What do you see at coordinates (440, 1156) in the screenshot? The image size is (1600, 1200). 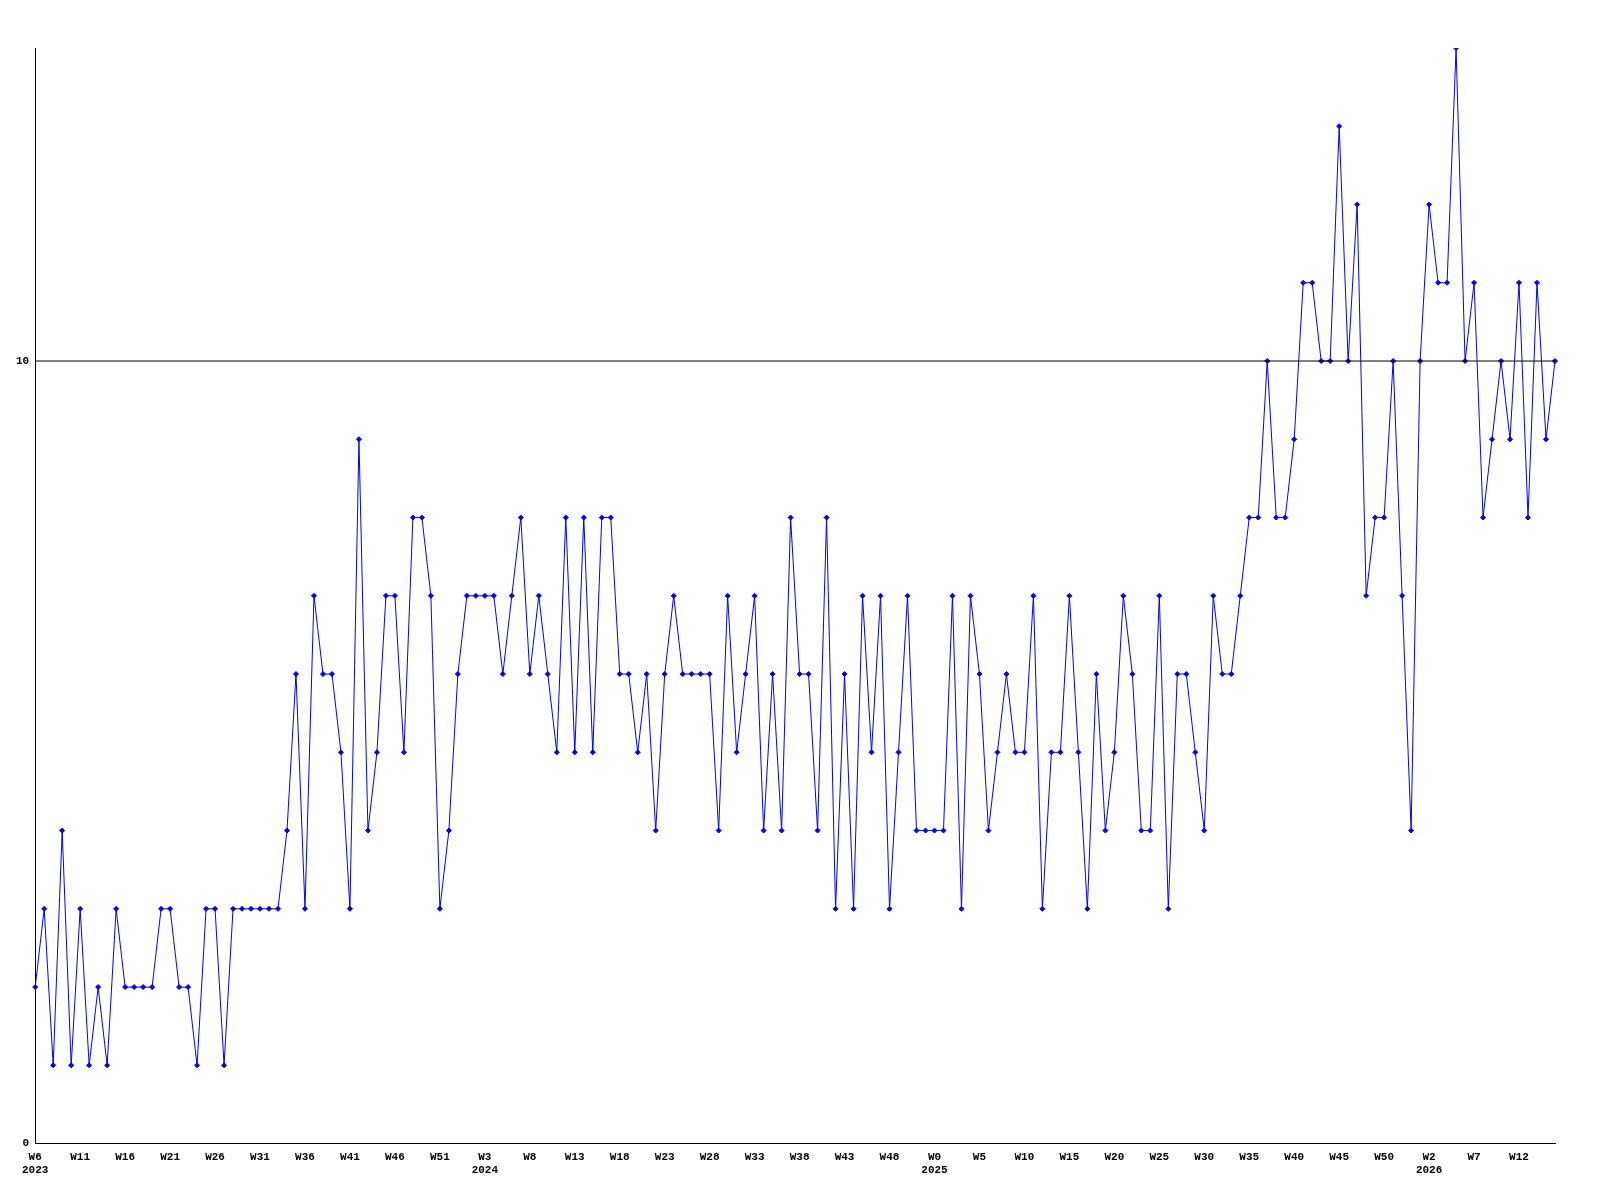 I see `x-tick-label: W51` at bounding box center [440, 1156].